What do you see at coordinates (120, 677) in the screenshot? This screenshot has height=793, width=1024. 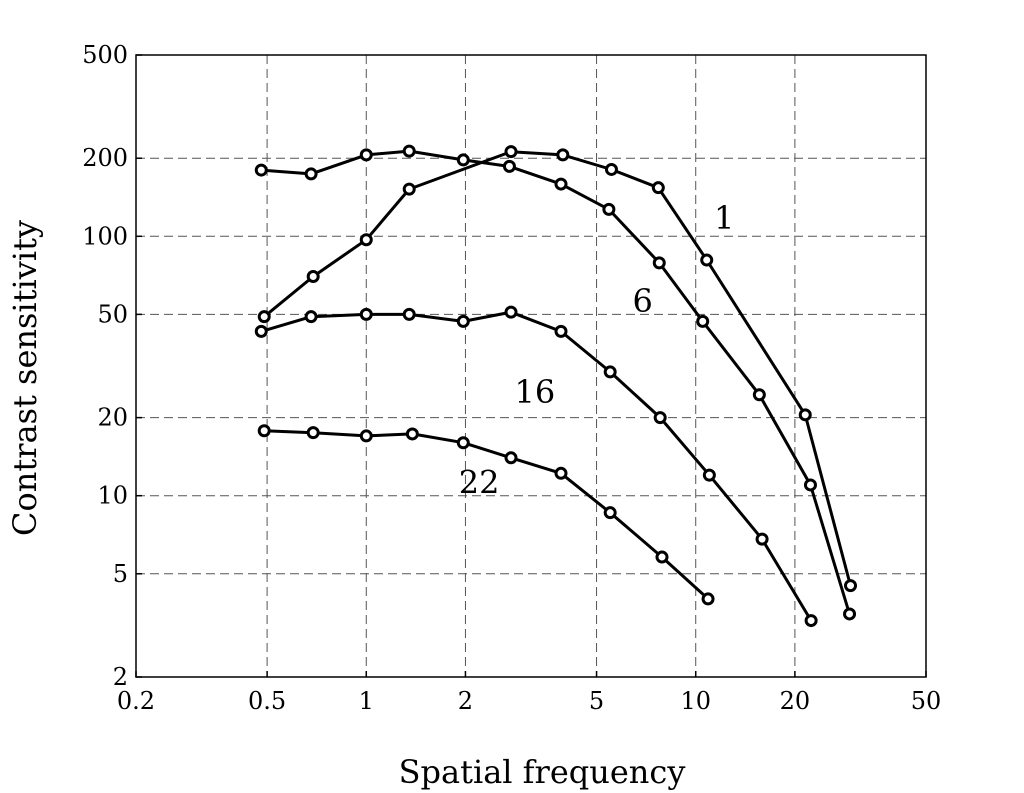 I see `y-tick-label: 2` at bounding box center [120, 677].